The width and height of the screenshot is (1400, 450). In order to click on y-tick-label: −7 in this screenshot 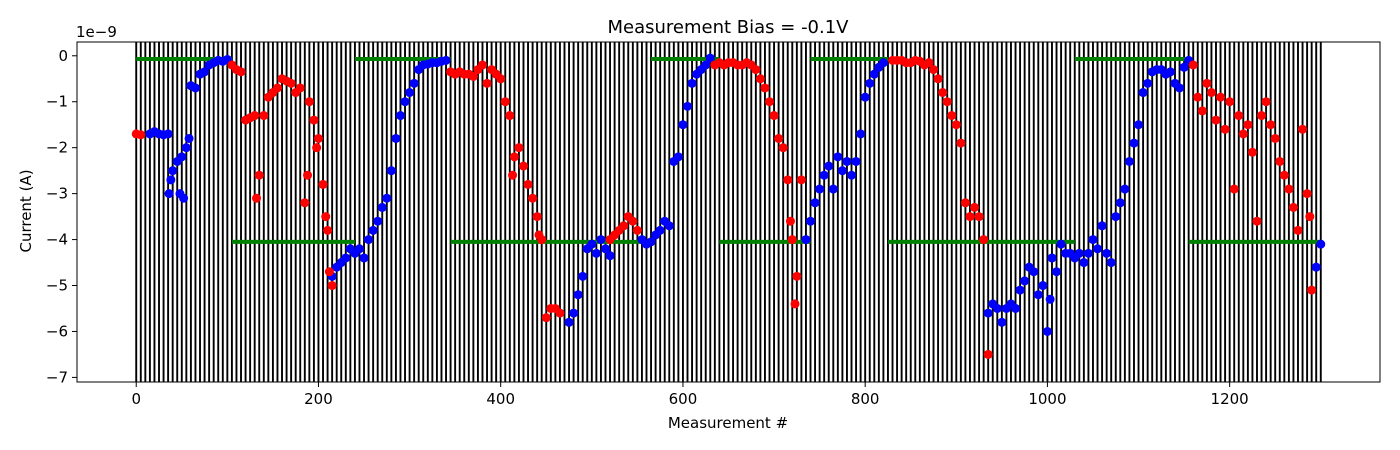, I will do `click(57, 377)`.